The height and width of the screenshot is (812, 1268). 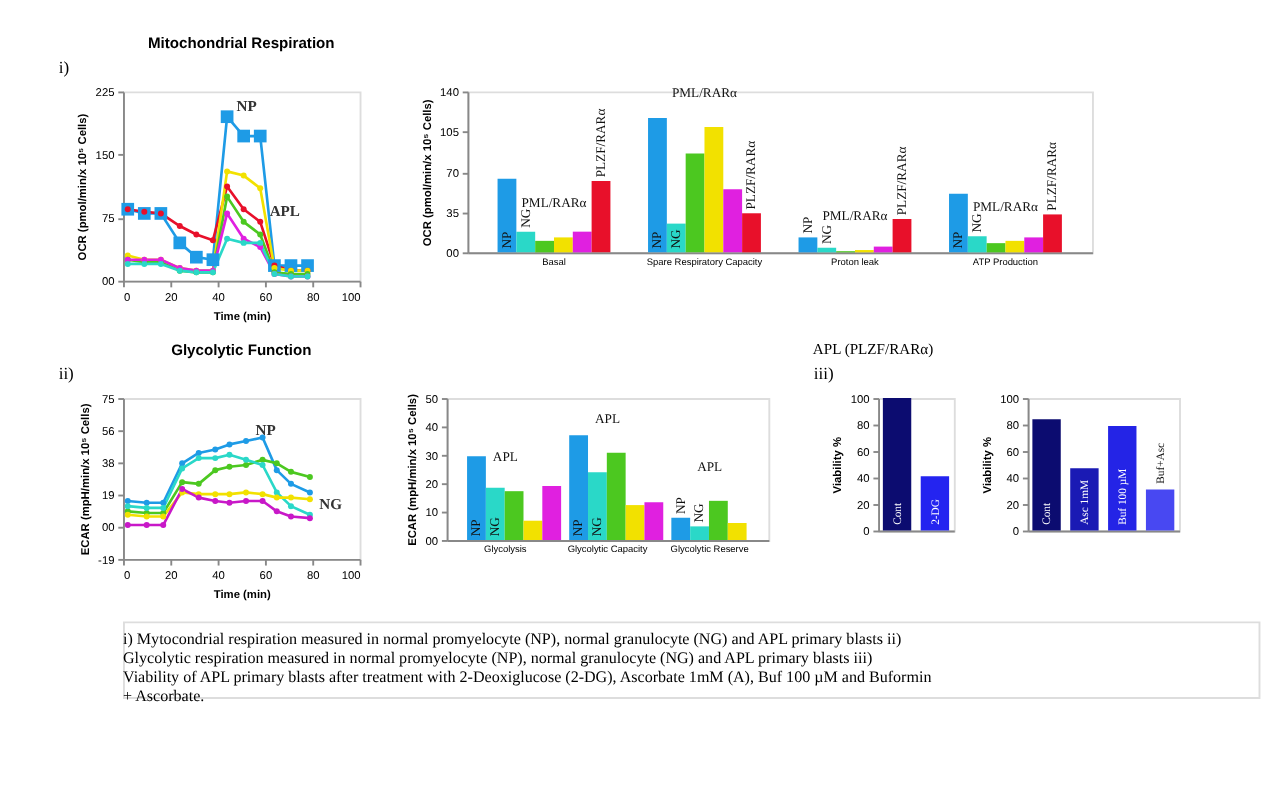 What do you see at coordinates (823, 373) in the screenshot?
I see `text: iii)` at bounding box center [823, 373].